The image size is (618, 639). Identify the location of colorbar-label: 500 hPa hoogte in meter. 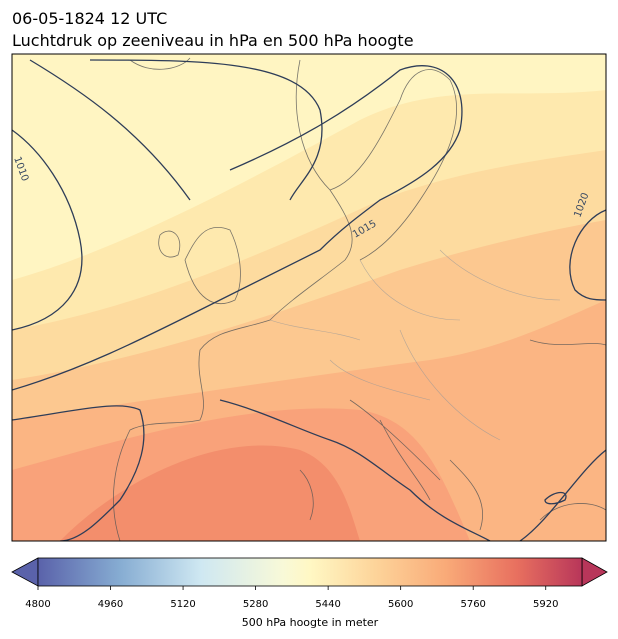
(310, 622).